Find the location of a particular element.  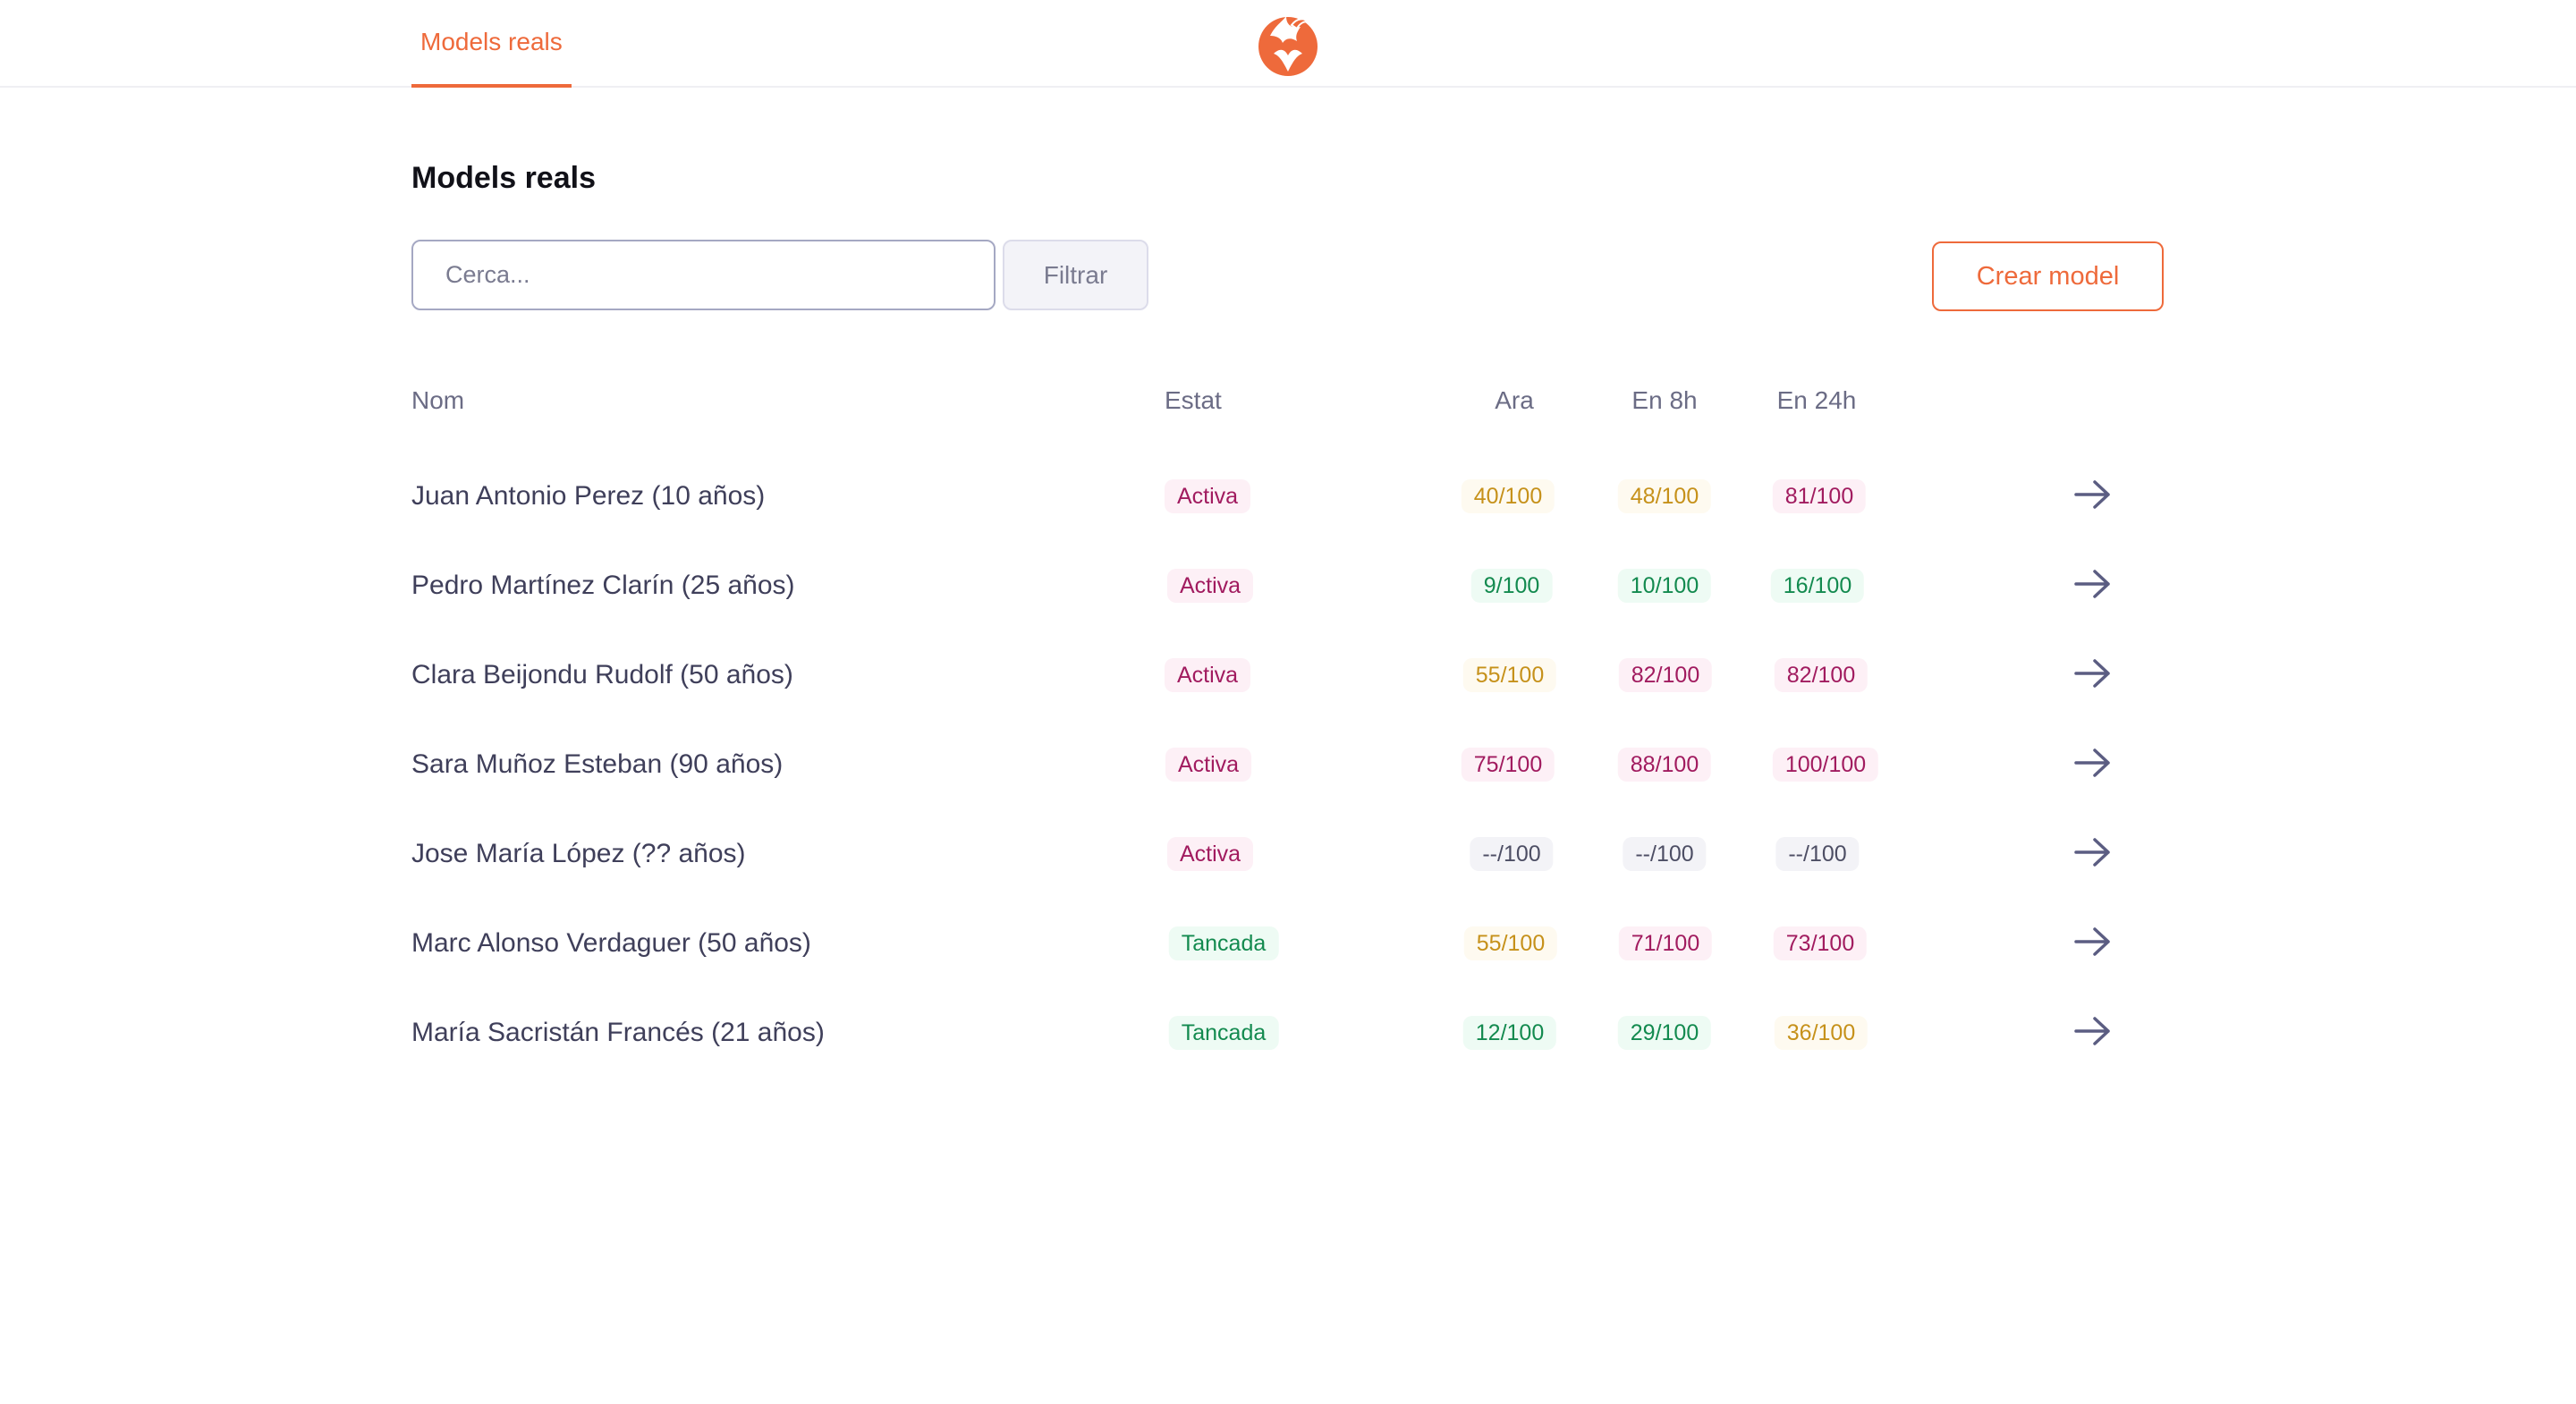

score-24h-badge: --/100 is located at coordinates (1817, 854).